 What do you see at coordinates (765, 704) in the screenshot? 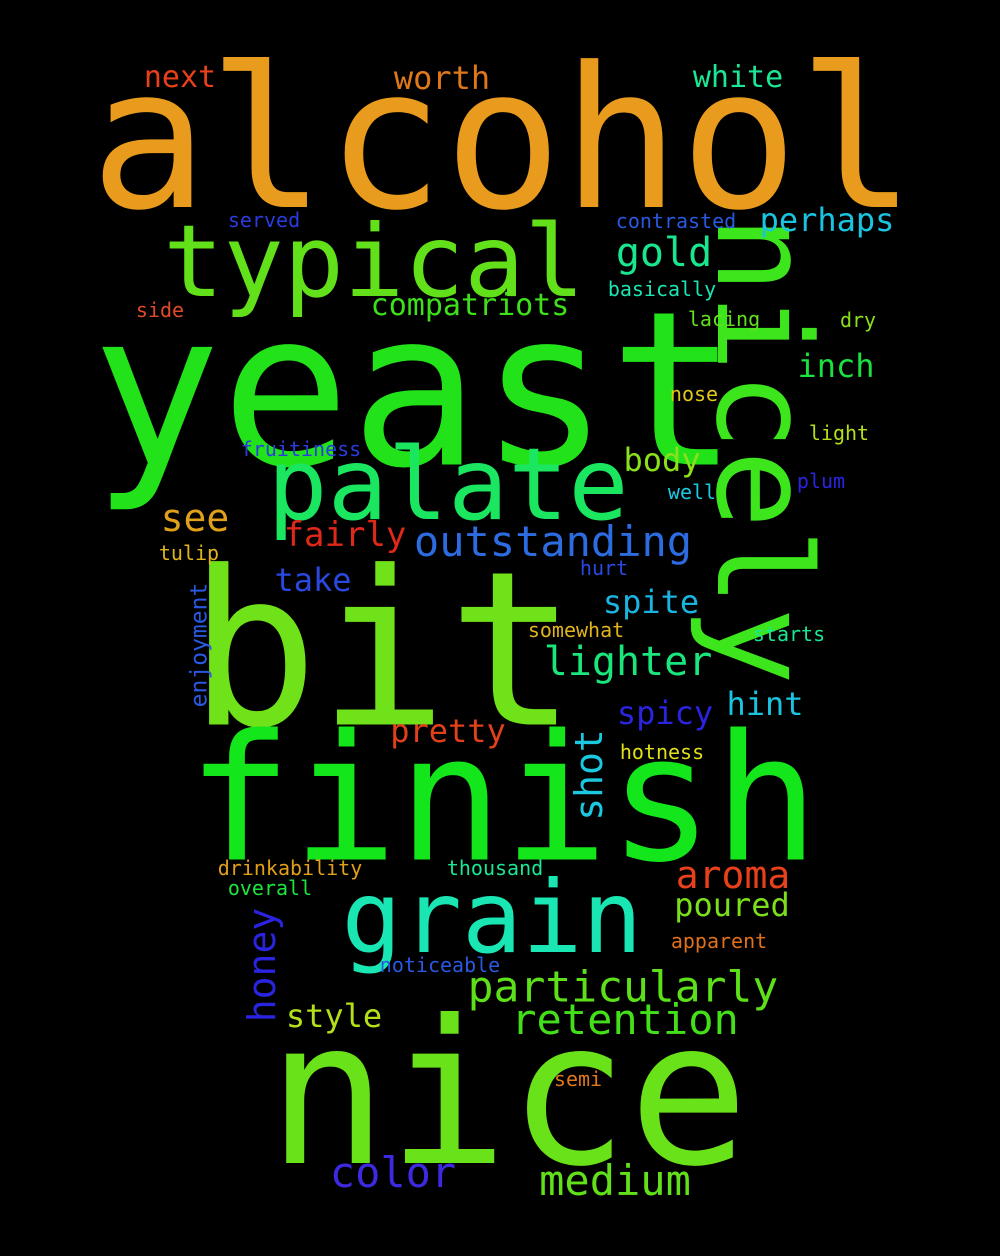
I see `word-hint: hint` at bounding box center [765, 704].